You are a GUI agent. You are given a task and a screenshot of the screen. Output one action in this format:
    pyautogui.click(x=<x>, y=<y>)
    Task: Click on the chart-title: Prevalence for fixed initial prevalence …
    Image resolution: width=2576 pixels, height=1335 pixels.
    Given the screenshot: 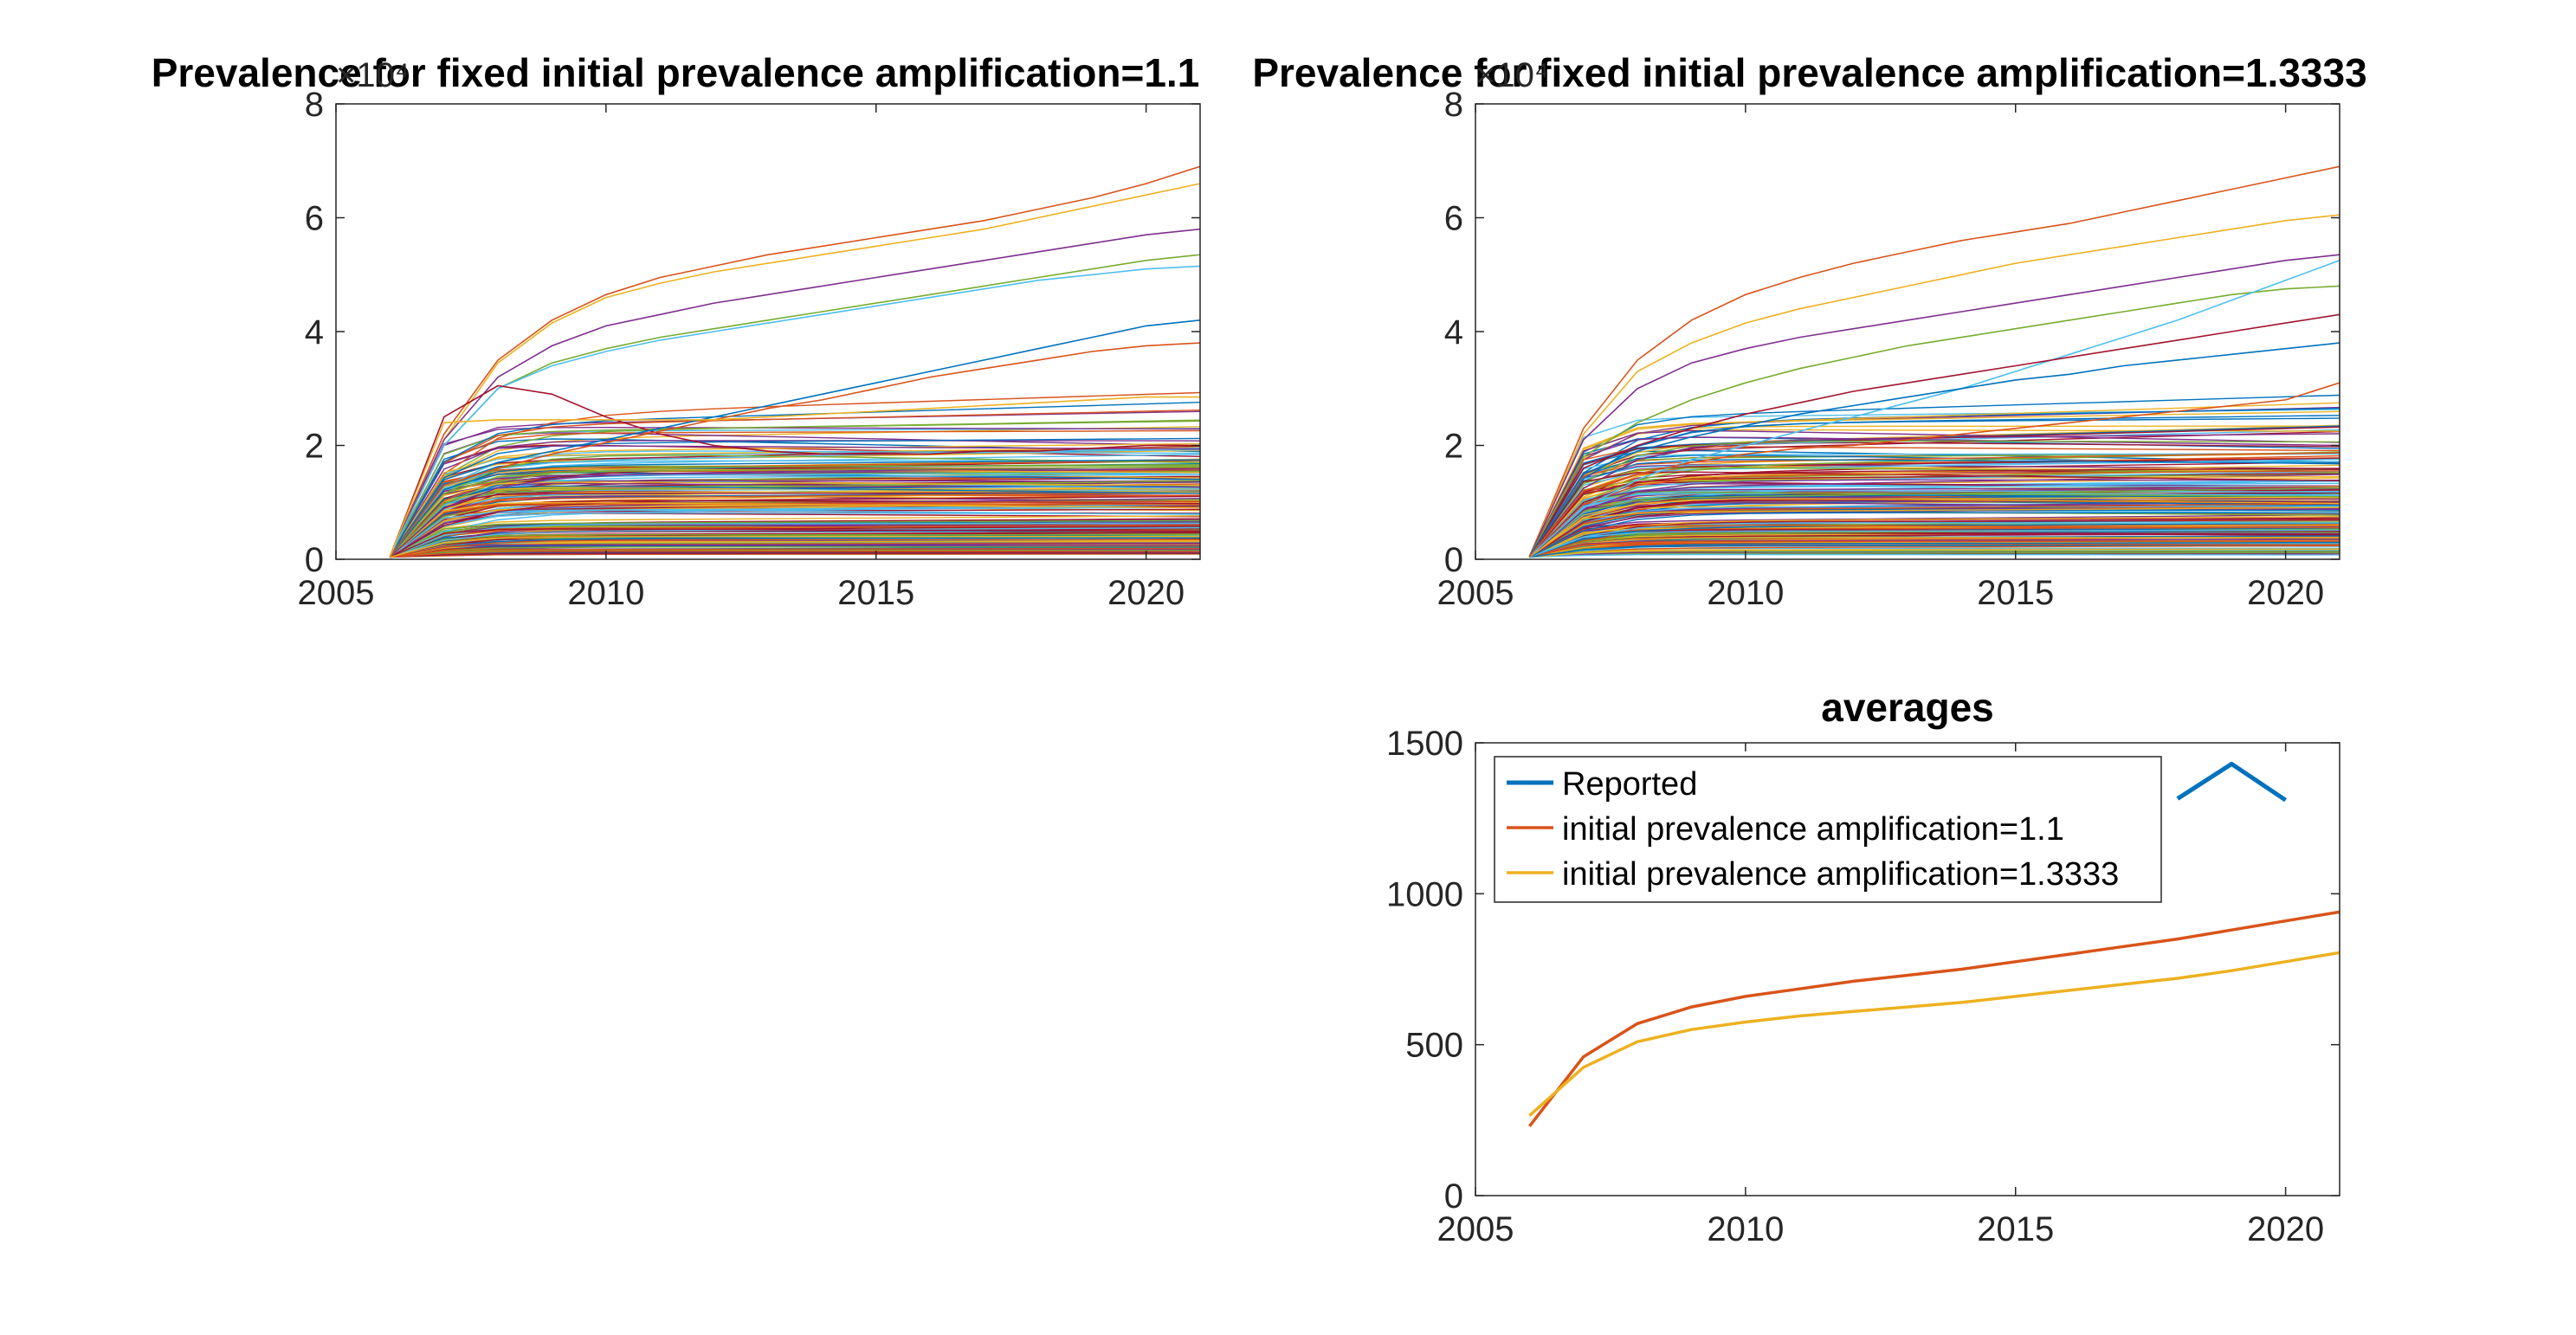 What is the action you would take?
    pyautogui.click(x=676, y=72)
    